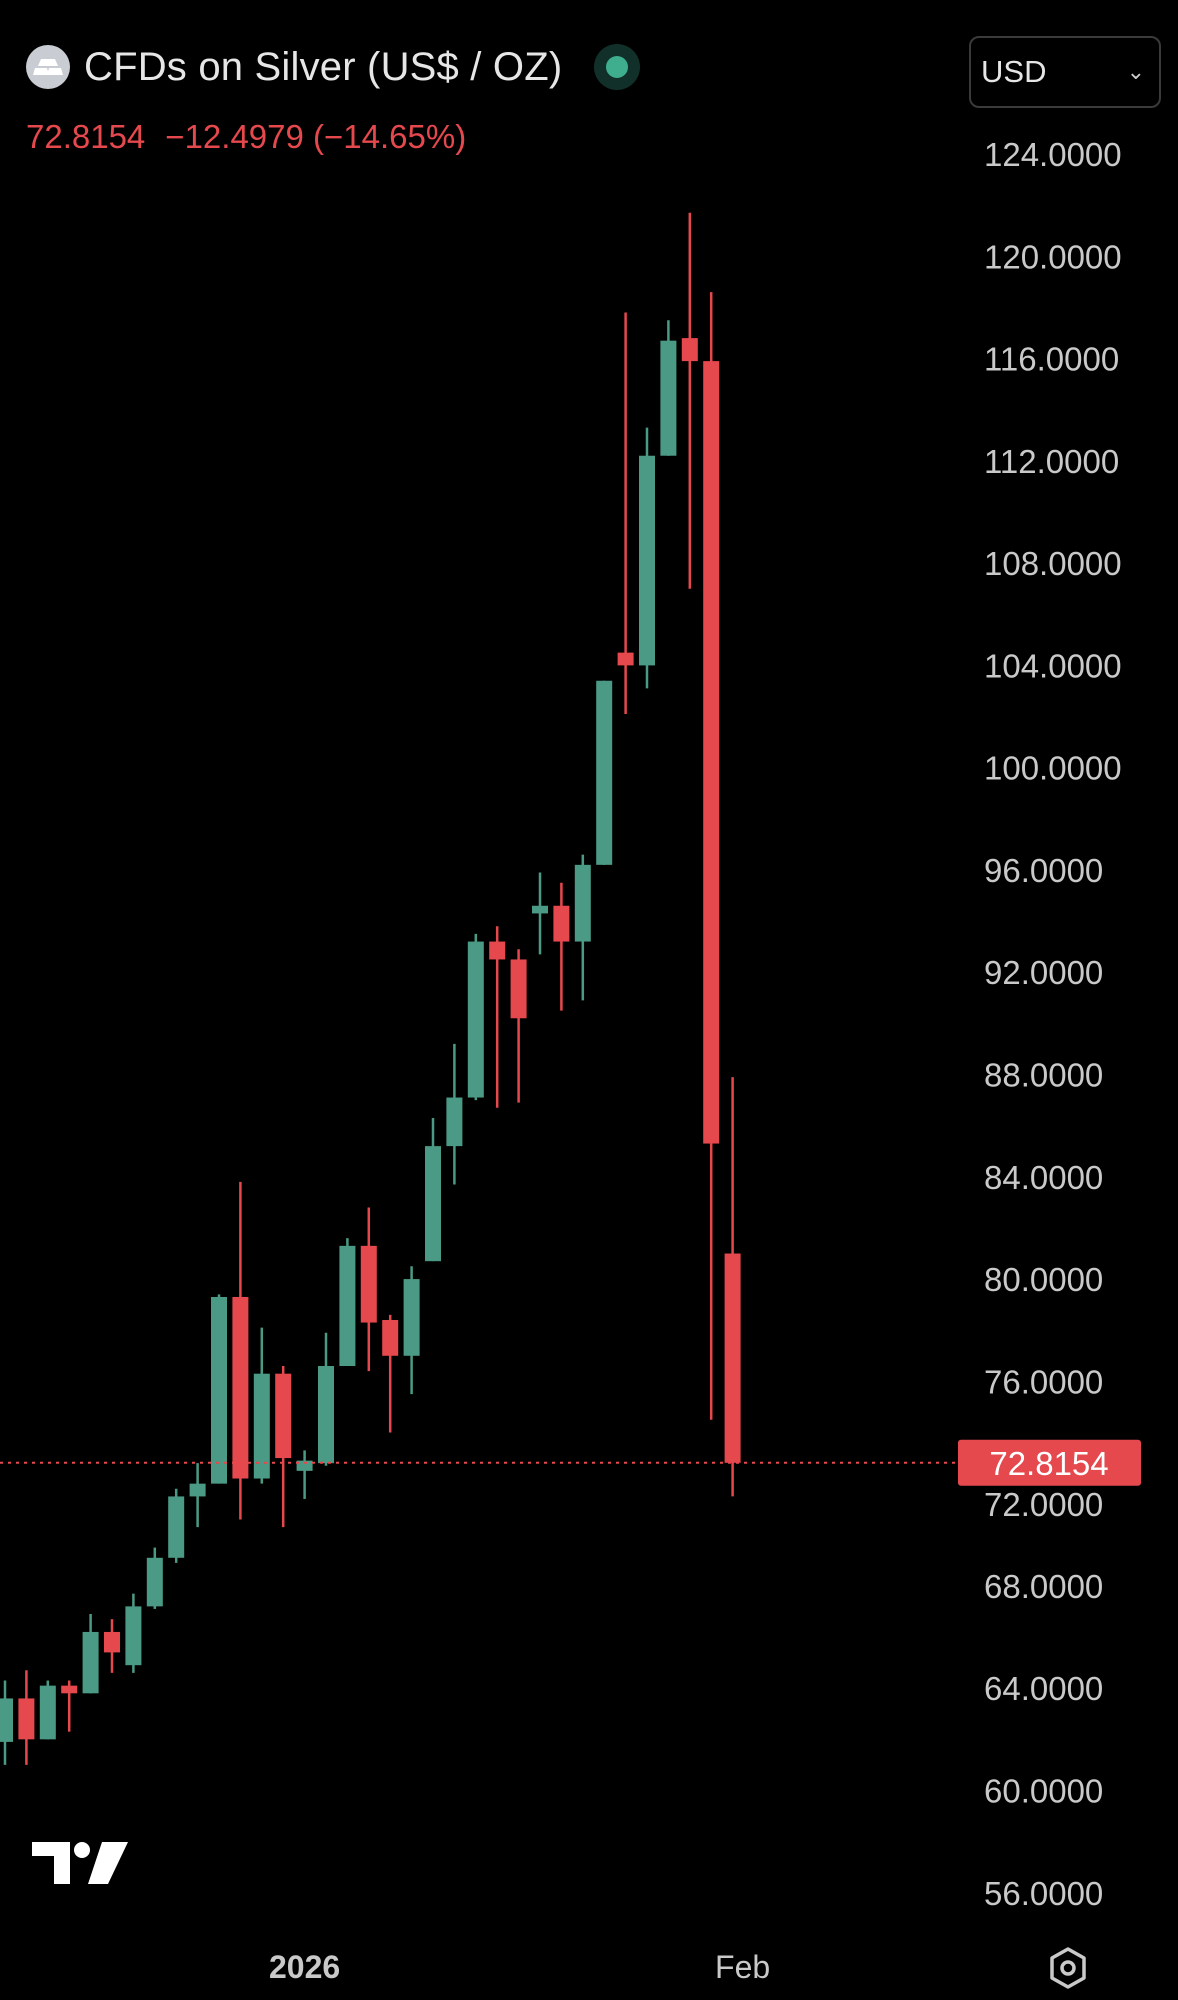 This screenshot has height=2000, width=1178. I want to click on price-tick-label: 60.0000, so click(1043, 1790).